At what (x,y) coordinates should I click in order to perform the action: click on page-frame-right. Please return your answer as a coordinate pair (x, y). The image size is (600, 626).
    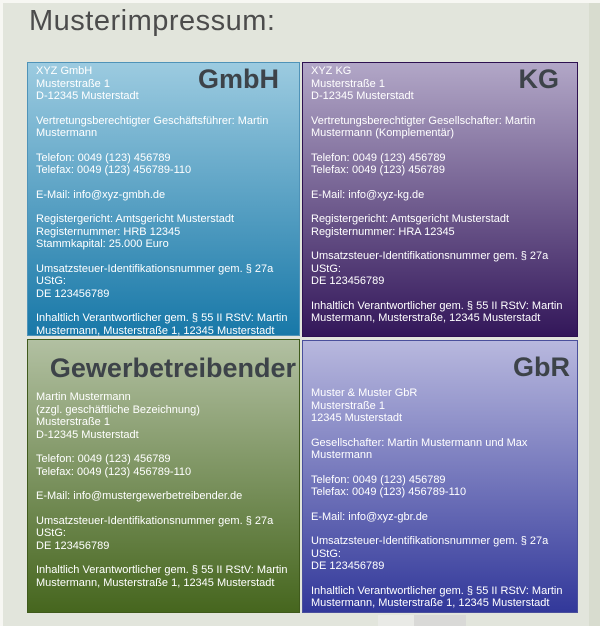
    Looking at the image, I should click on (594, 313).